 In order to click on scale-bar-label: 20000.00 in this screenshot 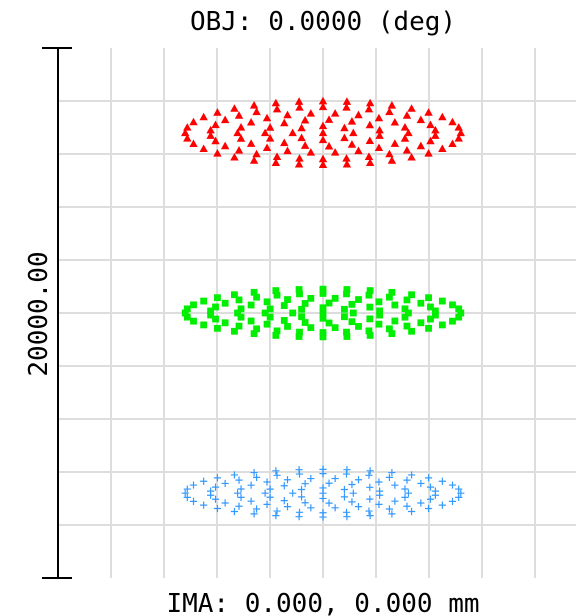, I will do `click(39, 313)`.